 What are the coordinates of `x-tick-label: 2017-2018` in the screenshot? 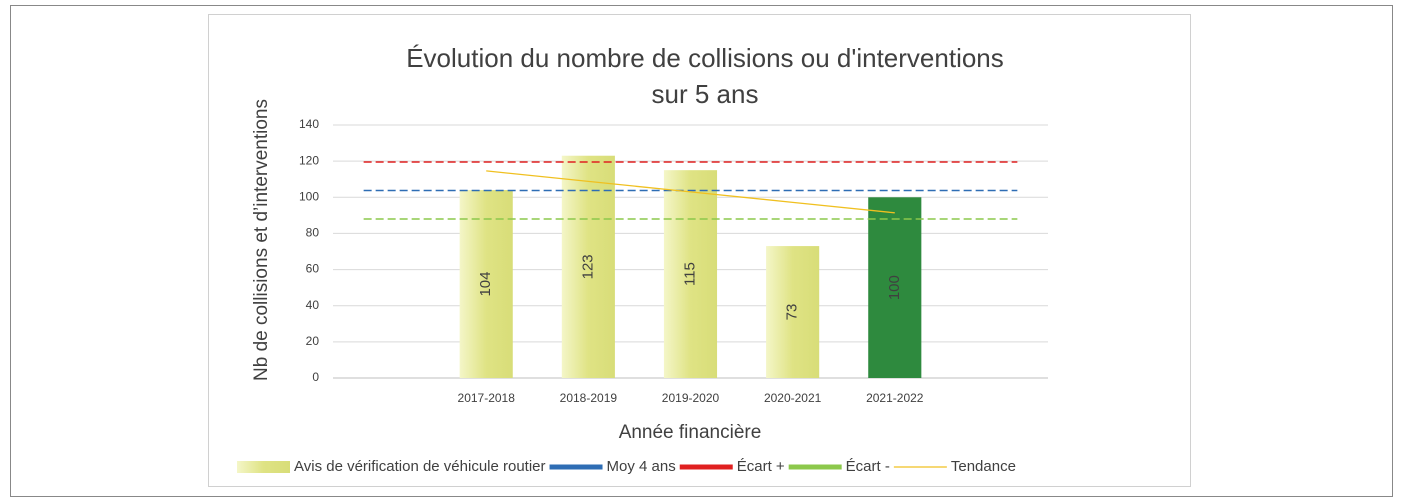 It's located at (487, 398).